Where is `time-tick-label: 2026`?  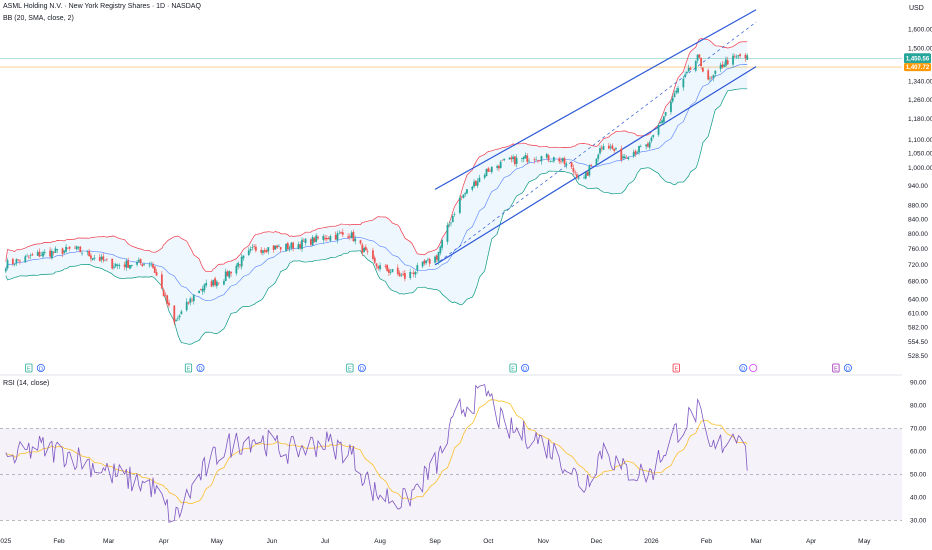
time-tick-label: 2026 is located at coordinates (651, 541).